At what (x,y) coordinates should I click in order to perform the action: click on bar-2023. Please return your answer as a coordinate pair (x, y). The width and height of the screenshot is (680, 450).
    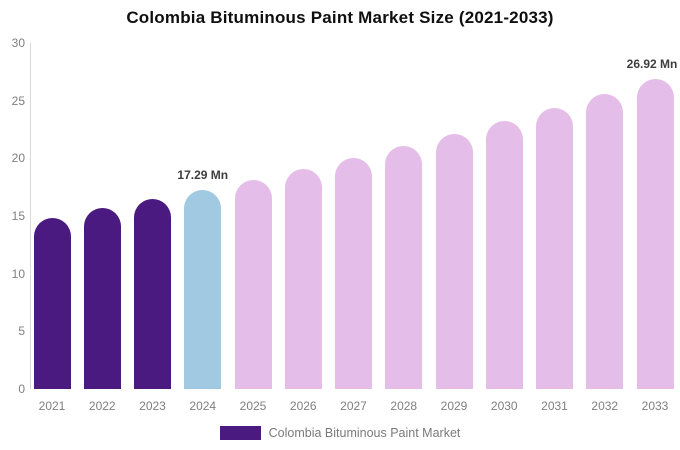
    Looking at the image, I should click on (152, 294).